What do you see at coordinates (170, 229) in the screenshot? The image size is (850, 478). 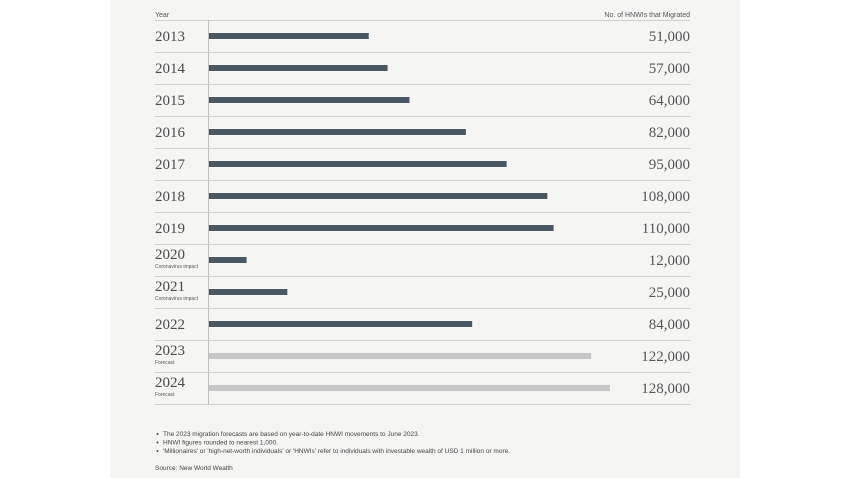 I see `year-label: 2019` at bounding box center [170, 229].